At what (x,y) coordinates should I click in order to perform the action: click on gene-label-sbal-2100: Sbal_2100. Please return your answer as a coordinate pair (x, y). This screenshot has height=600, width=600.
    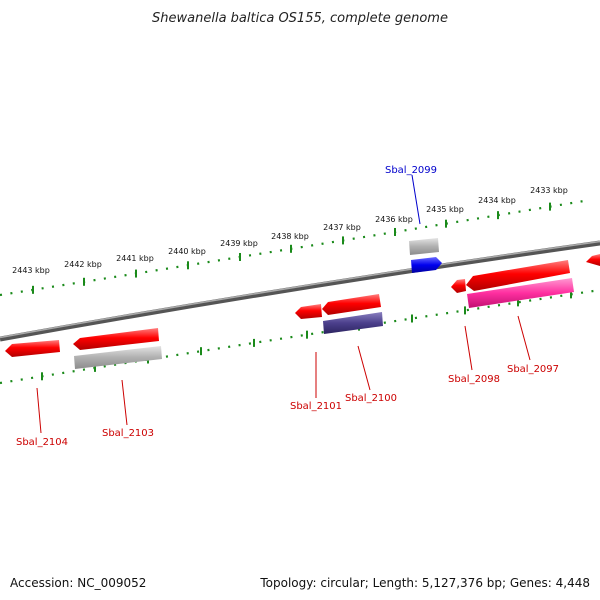
    Looking at the image, I should click on (371, 398).